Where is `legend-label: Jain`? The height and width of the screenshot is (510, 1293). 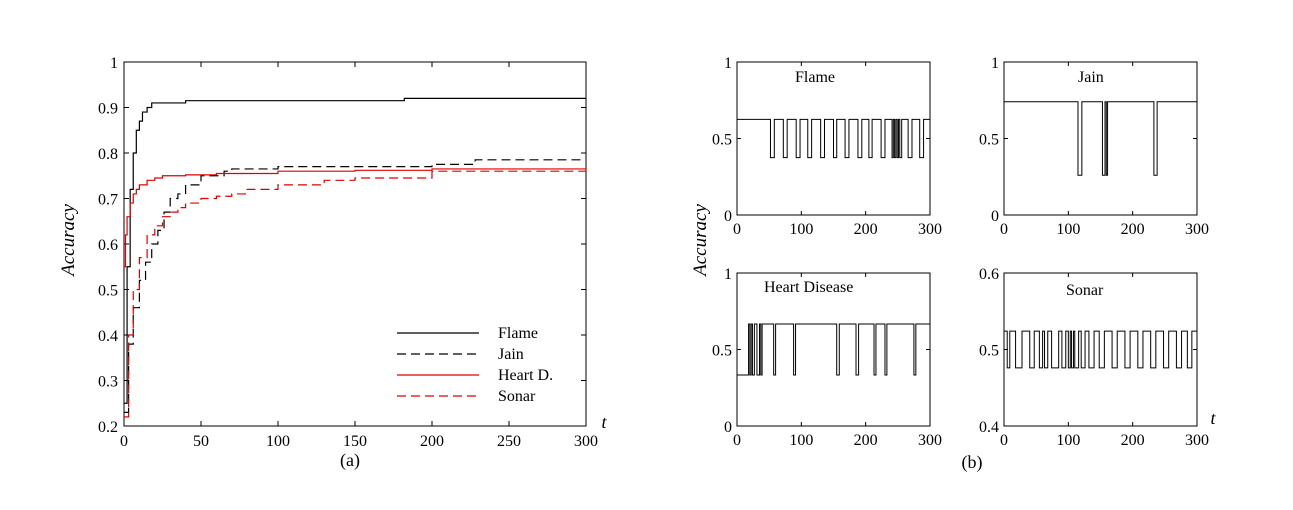 legend-label: Jain is located at coordinates (511, 354).